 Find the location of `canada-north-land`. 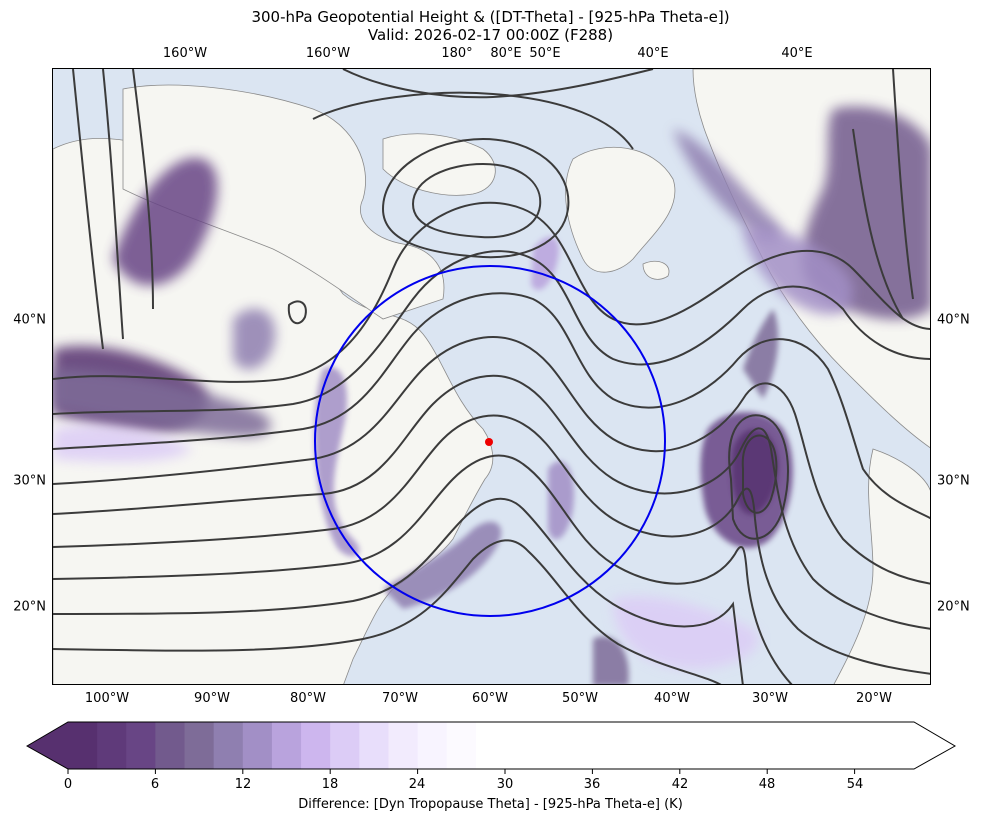

canada-north-land is located at coordinates (283, 202).